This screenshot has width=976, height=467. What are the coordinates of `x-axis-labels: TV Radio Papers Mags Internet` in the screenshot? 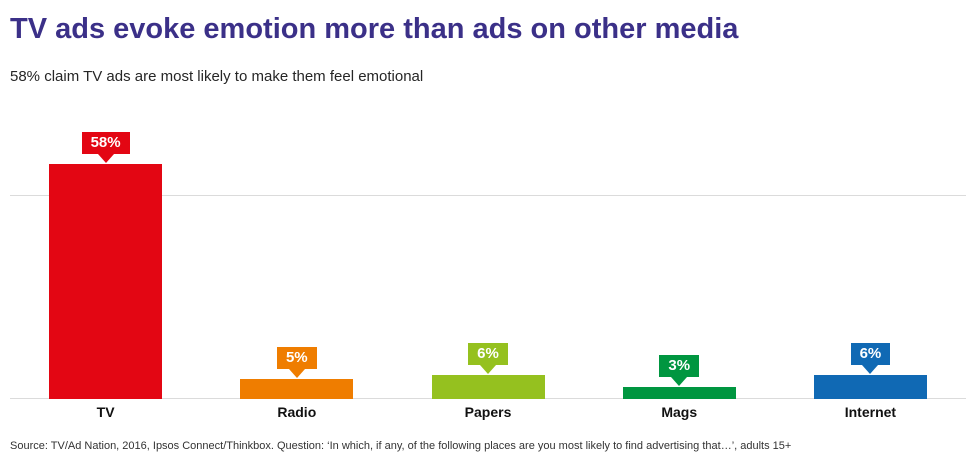 It's located at (488, 412).